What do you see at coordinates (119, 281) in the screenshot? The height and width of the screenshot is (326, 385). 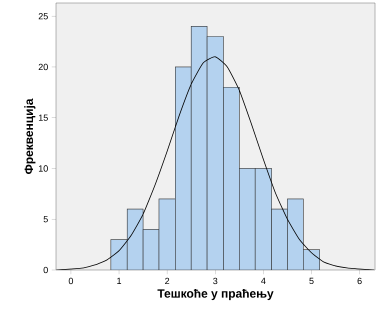 I see `x-tick-label: 1` at bounding box center [119, 281].